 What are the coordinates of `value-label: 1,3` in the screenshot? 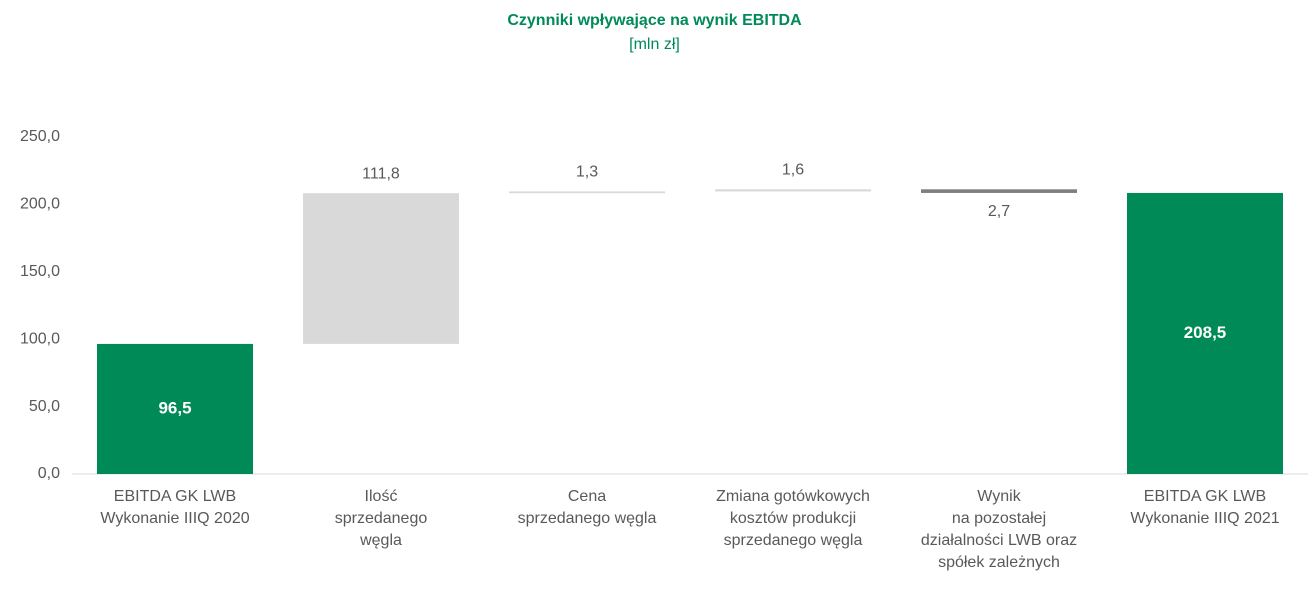 It's located at (587, 172).